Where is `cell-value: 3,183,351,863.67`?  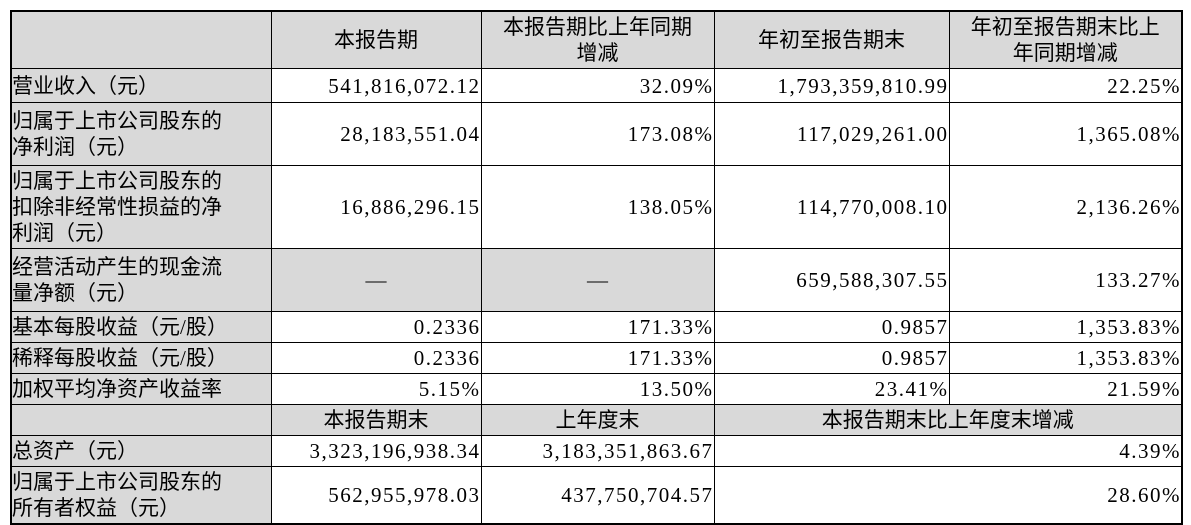
cell-value: 3,183,351,863.67 is located at coordinates (597, 451).